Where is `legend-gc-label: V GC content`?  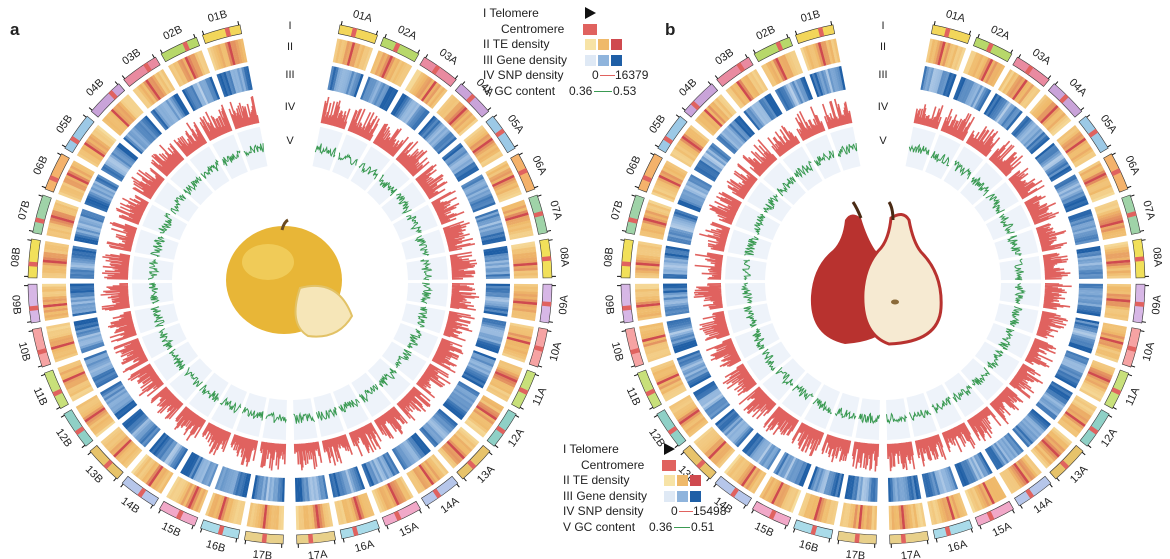
legend-gc-label: V GC content is located at coordinates (599, 526).